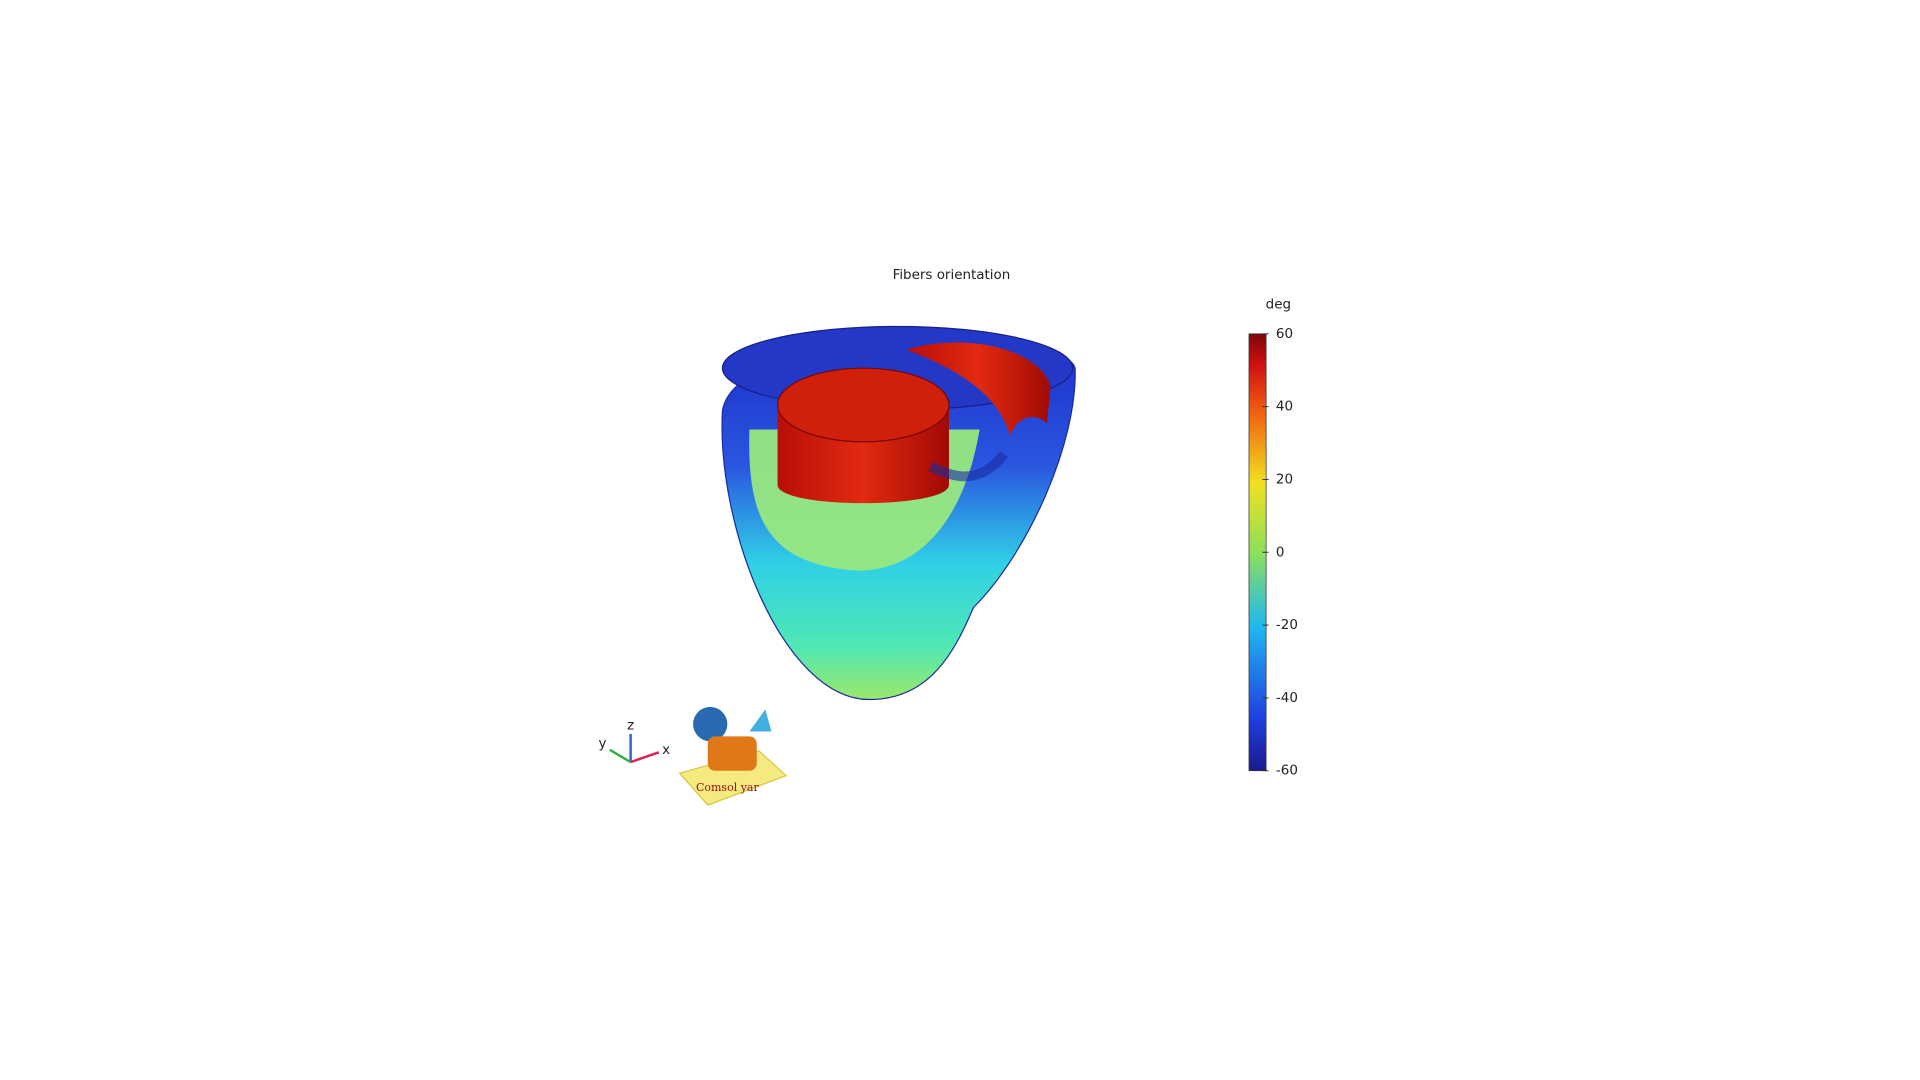 This screenshot has height=1080, width=1920. Describe the element at coordinates (666, 750) in the screenshot. I see `x-axis-label: x` at that location.